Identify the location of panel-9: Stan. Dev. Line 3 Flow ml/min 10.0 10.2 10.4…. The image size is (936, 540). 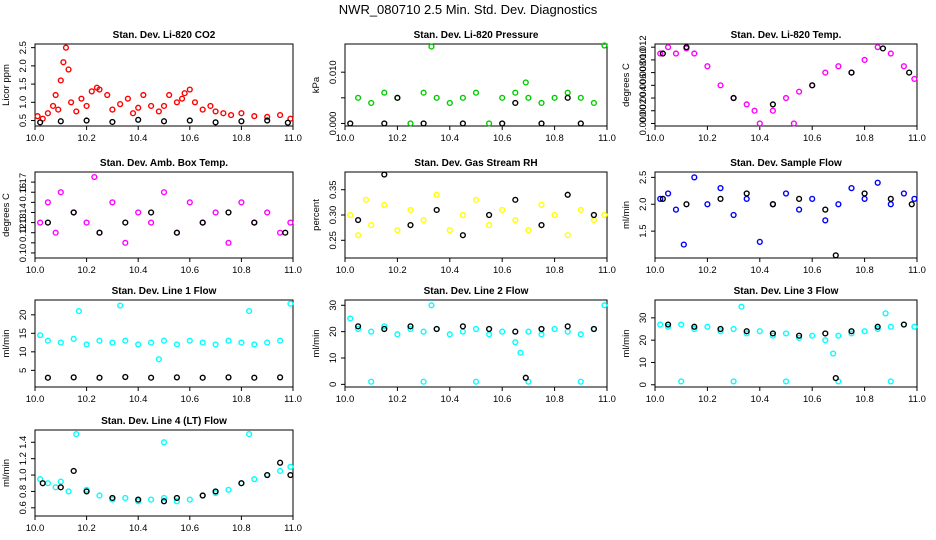
(773, 345).